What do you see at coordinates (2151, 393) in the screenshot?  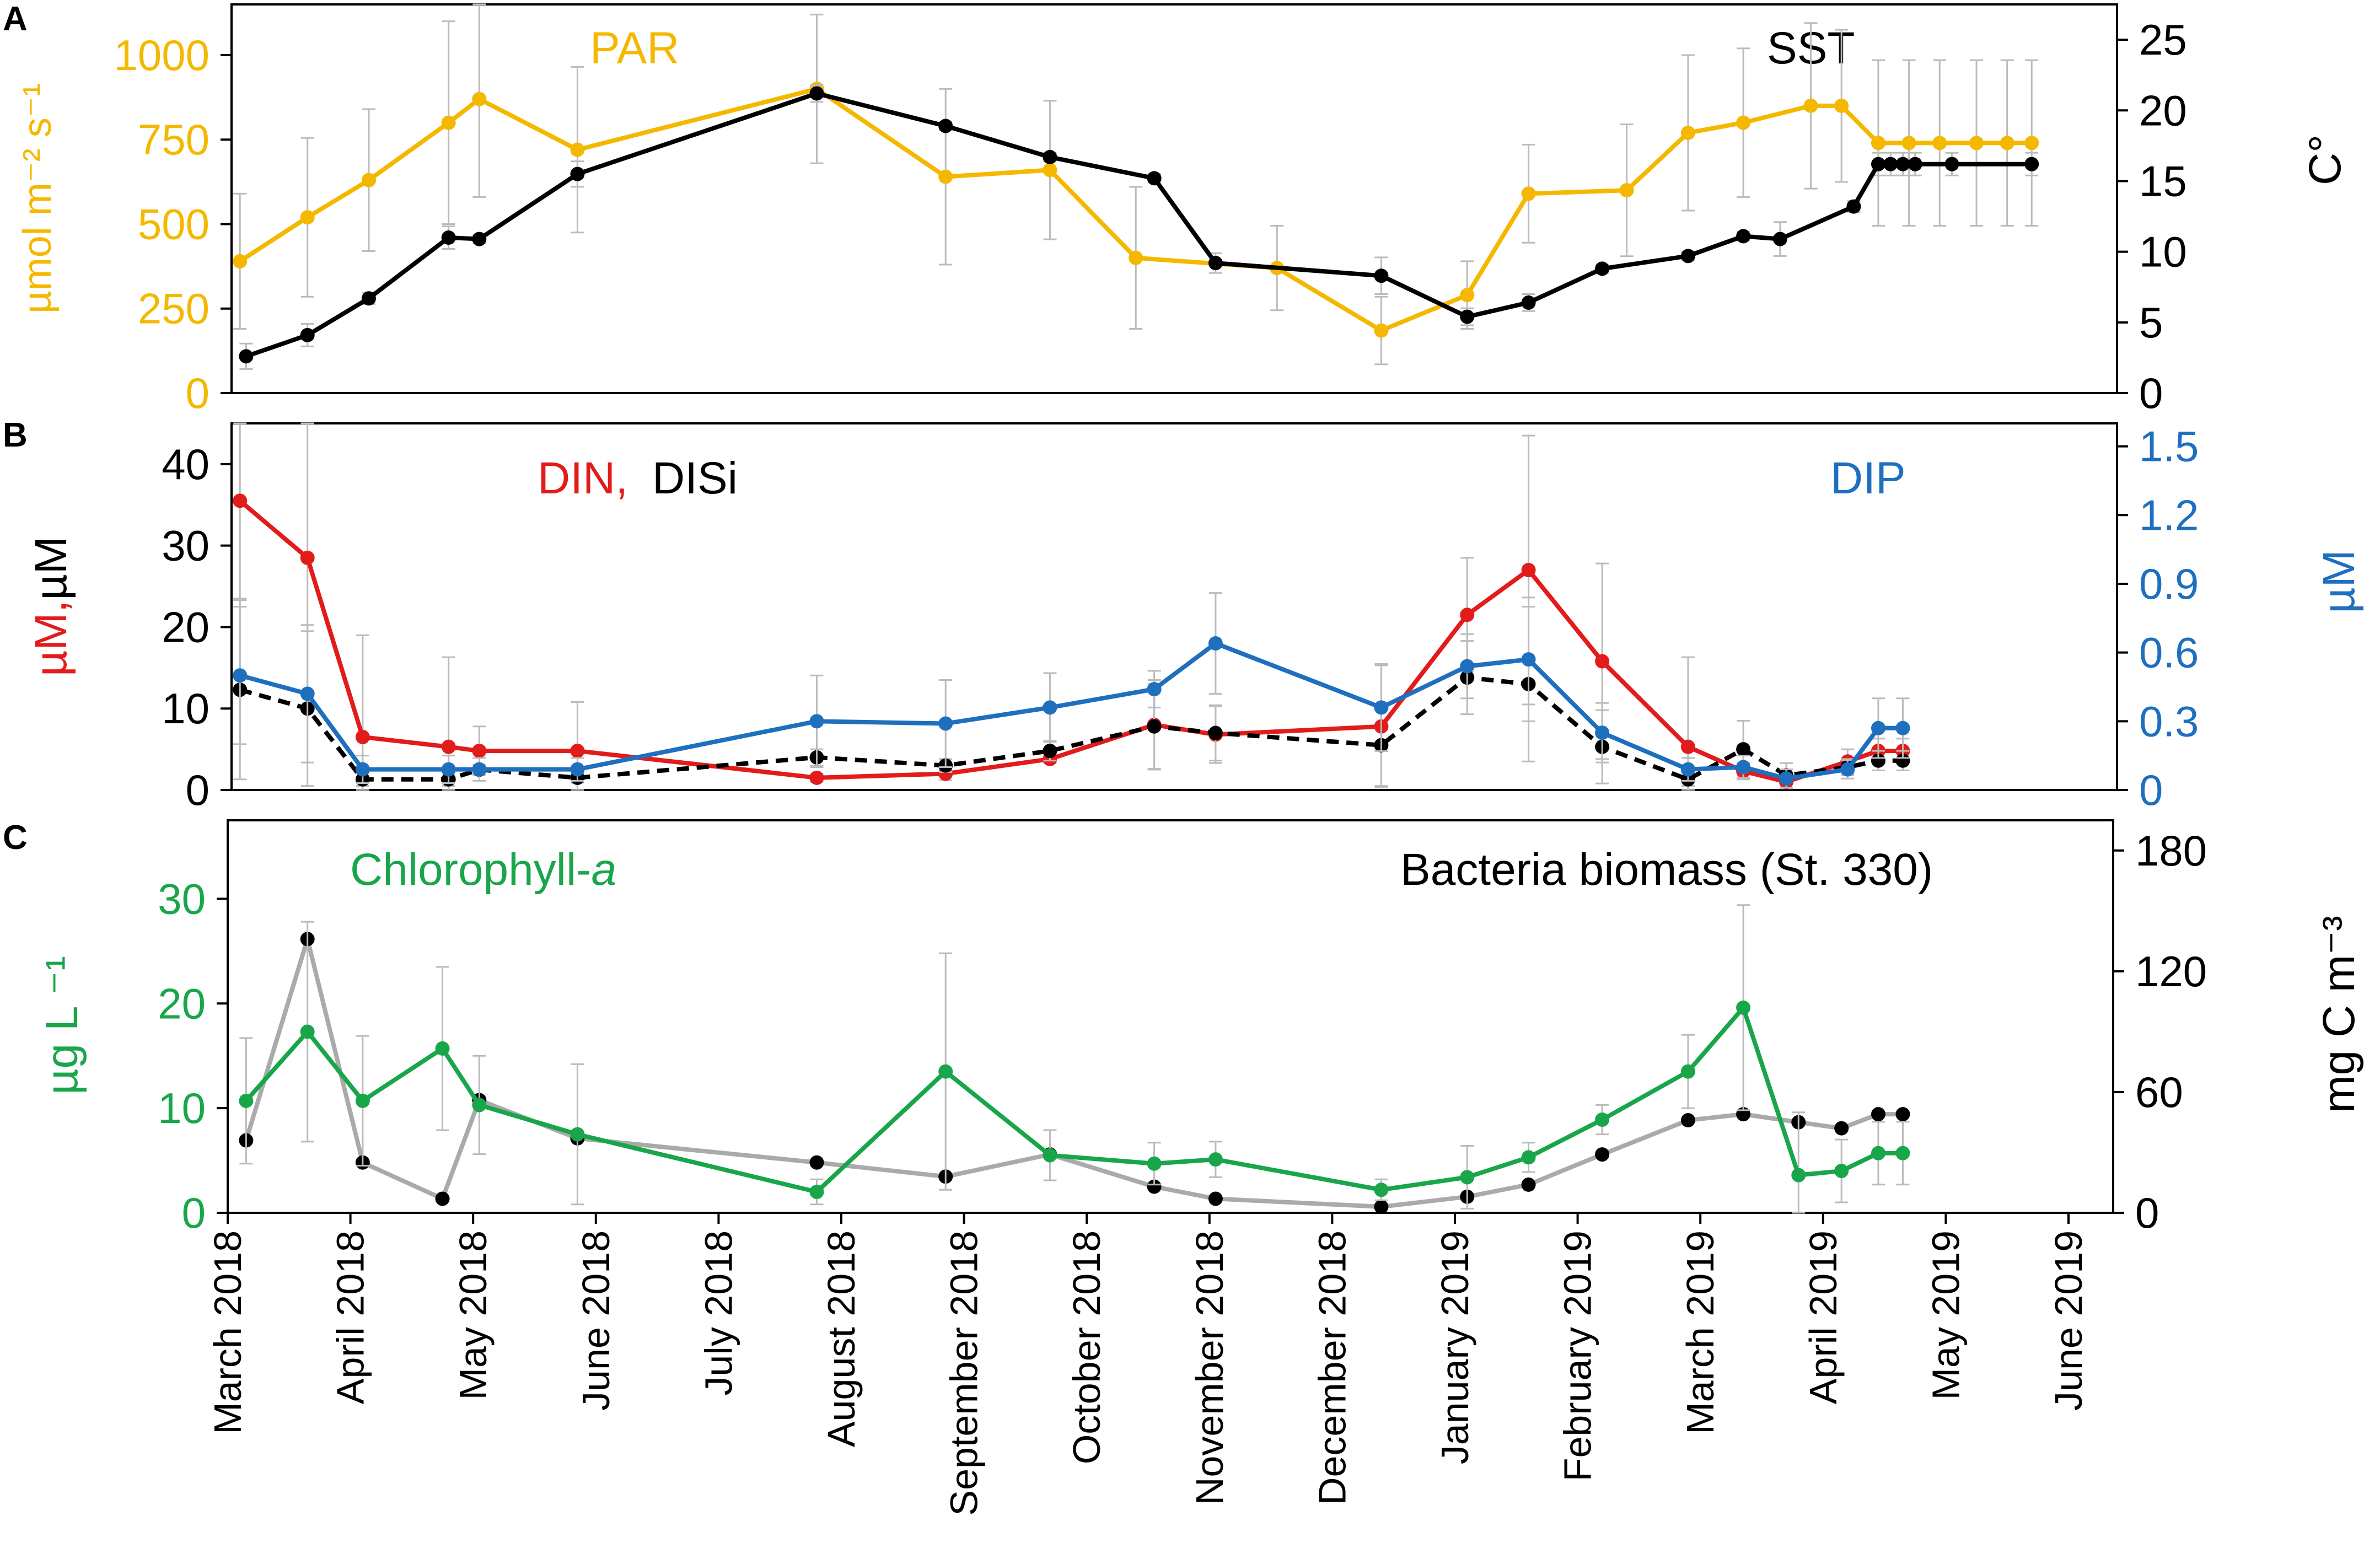 I see `ytick-label-right-0-0: 0` at bounding box center [2151, 393].